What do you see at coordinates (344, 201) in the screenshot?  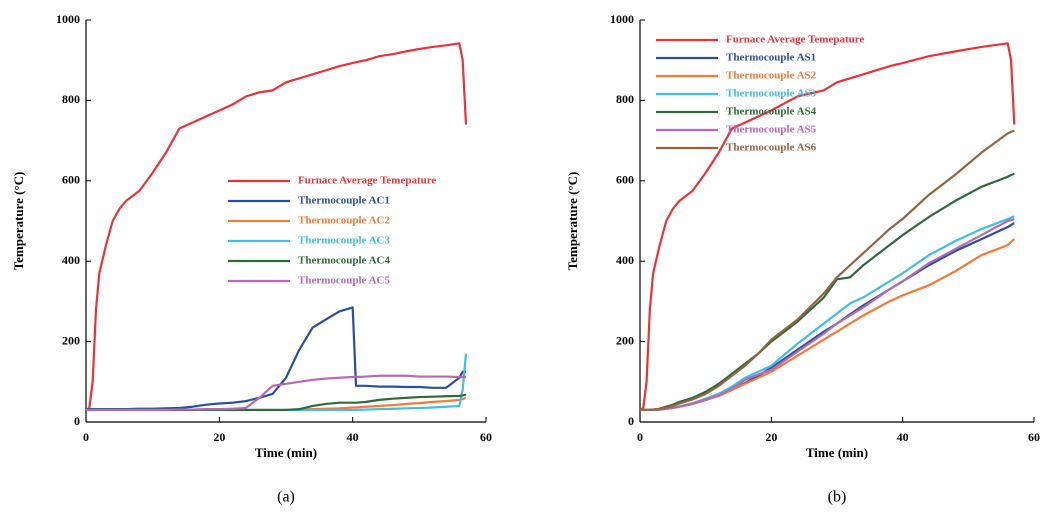 I see `legend-label: Thermocouple AC1` at bounding box center [344, 201].